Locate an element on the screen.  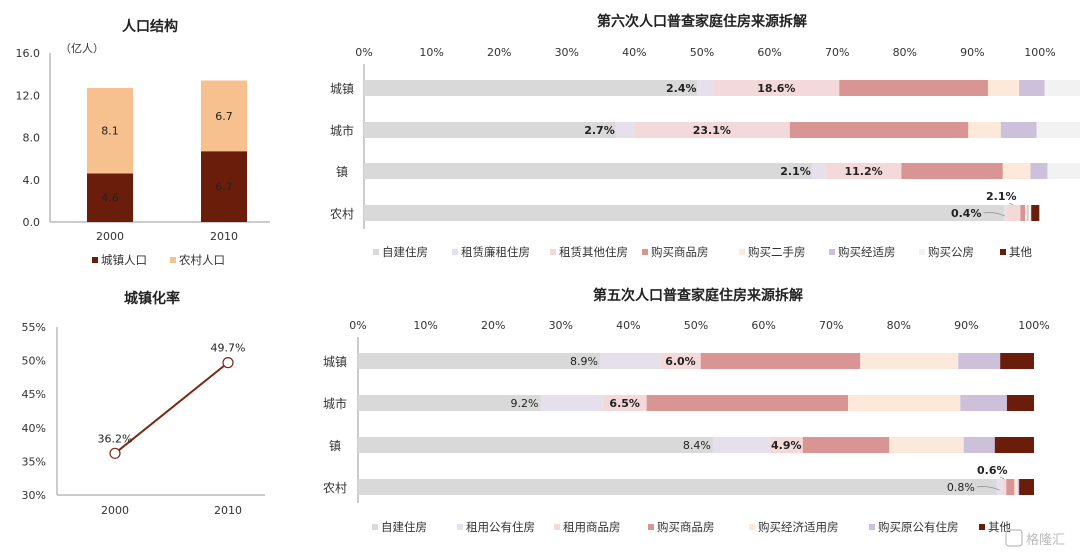
data-label: 8.1 is located at coordinates (110, 131).